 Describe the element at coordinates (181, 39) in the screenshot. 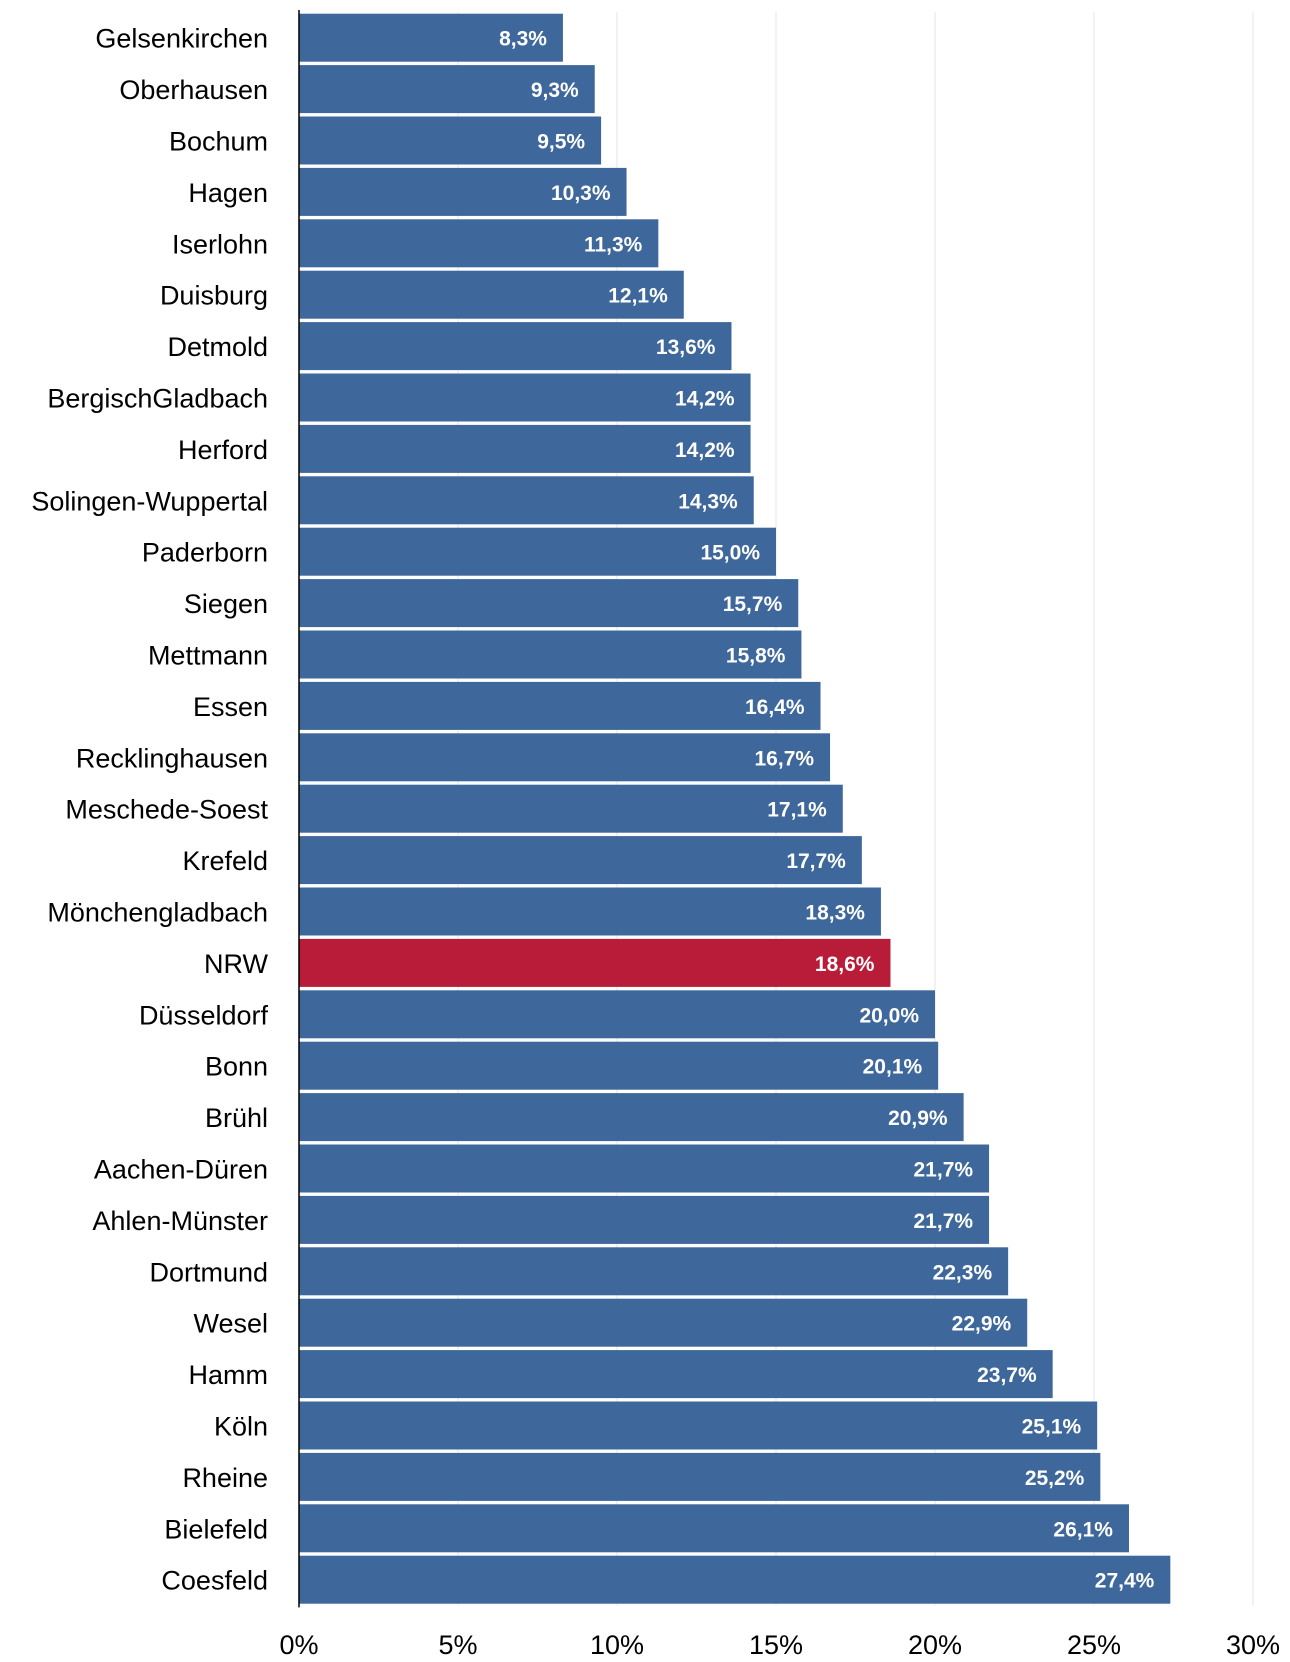

I see `category-label: Gelsenkirchen` at that location.